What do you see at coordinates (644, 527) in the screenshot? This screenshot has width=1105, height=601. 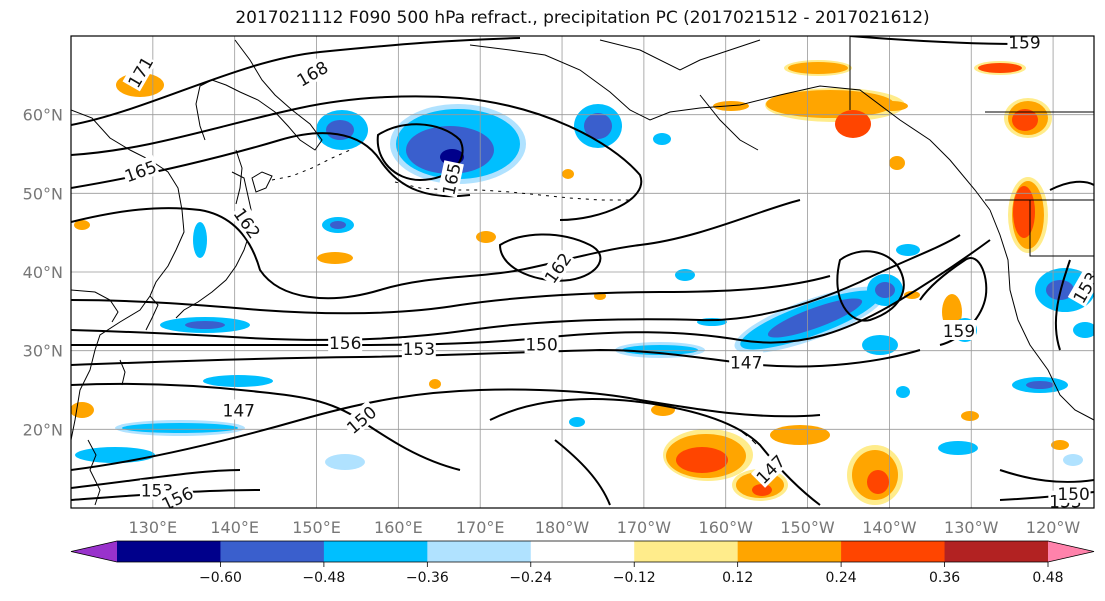 I see `lon-tick-label: 170°W` at bounding box center [644, 527].